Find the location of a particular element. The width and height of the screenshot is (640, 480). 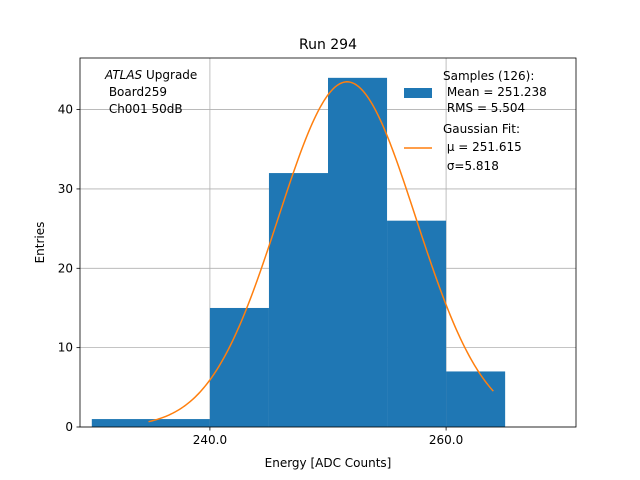

chart-title: Run 294 is located at coordinates (328, 45).